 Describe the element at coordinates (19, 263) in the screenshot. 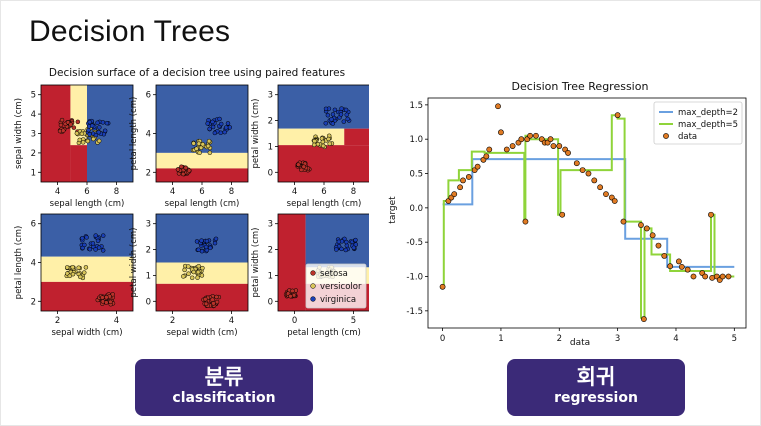

I see `panel-y-label: petal length (cm)` at that location.